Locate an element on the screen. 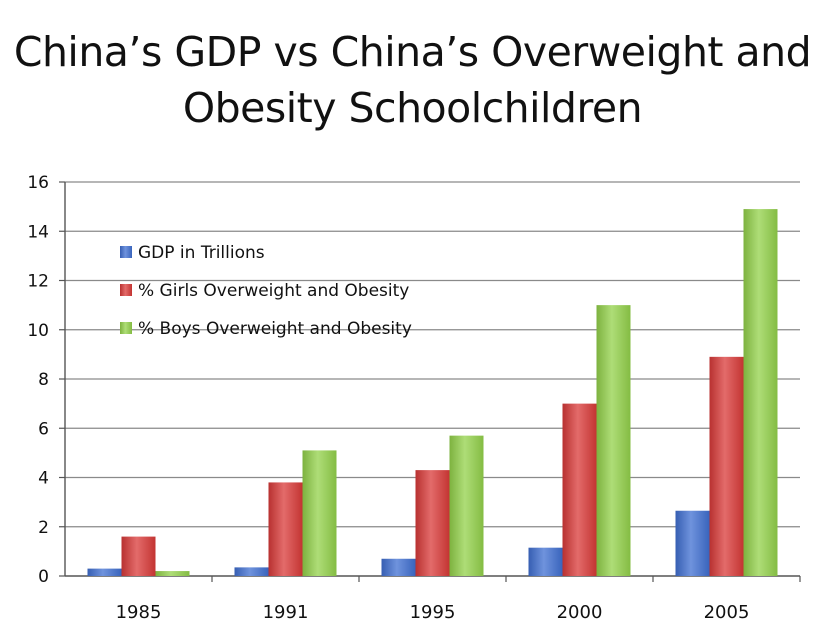  x-axis-category-labels: 1985 1991 1995 2000 2005 is located at coordinates (433, 612).